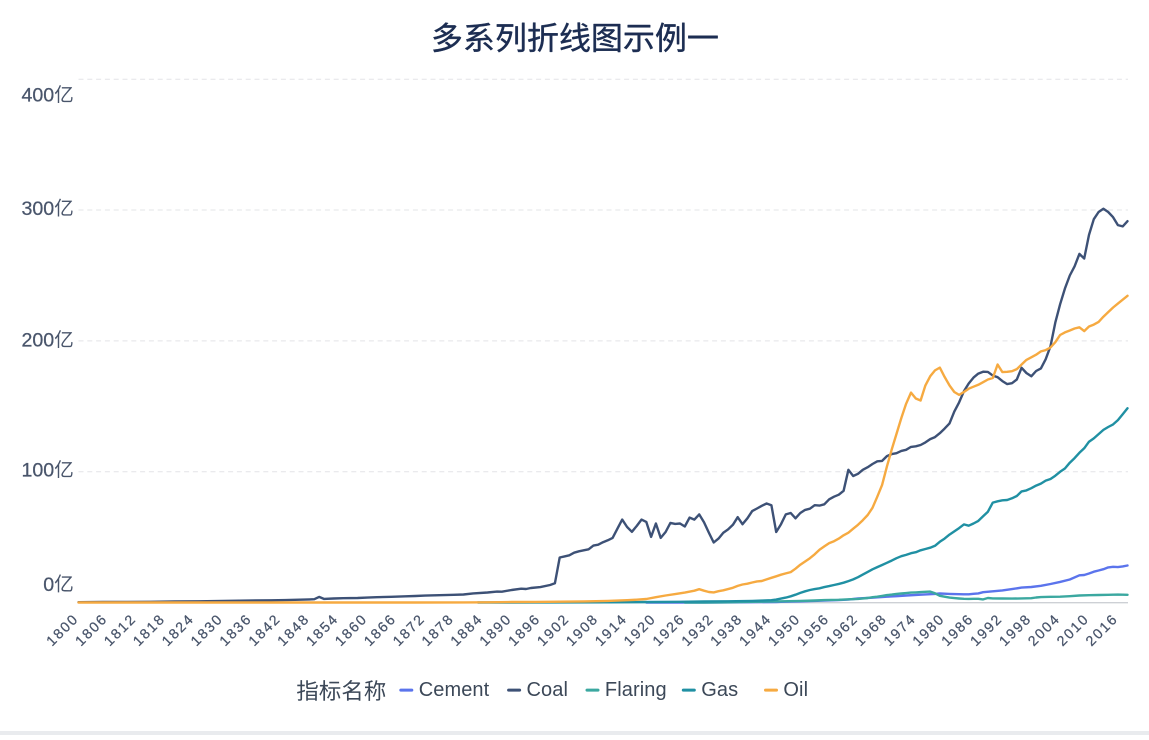  Describe the element at coordinates (548, 690) in the screenshot. I see `svg-text: Coal` at that location.